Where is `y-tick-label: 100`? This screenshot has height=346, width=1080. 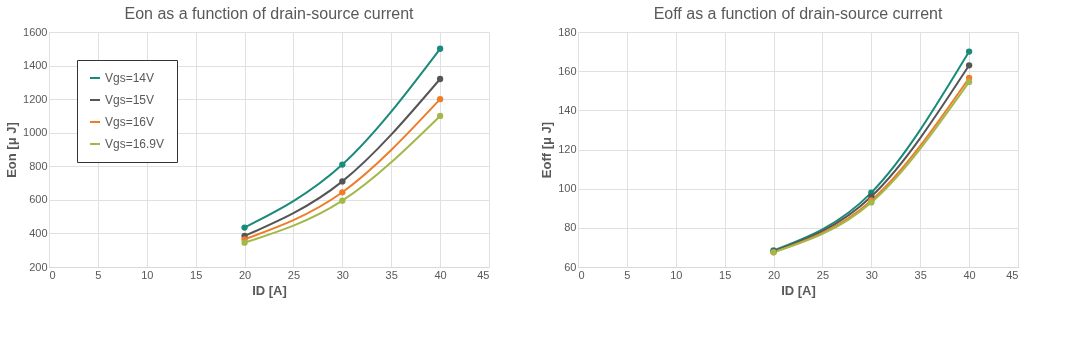
y-tick-label: 100 is located at coordinates (567, 188).